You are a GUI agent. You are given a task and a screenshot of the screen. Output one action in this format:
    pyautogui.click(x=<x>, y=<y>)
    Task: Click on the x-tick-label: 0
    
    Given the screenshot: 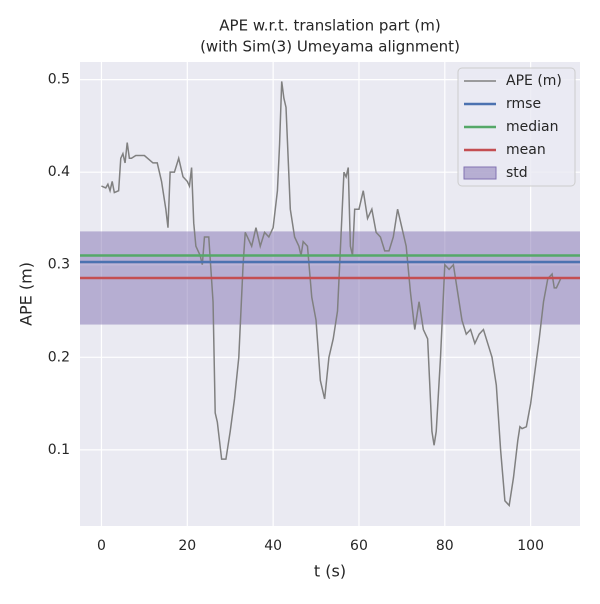 What is the action you would take?
    pyautogui.click(x=101, y=546)
    